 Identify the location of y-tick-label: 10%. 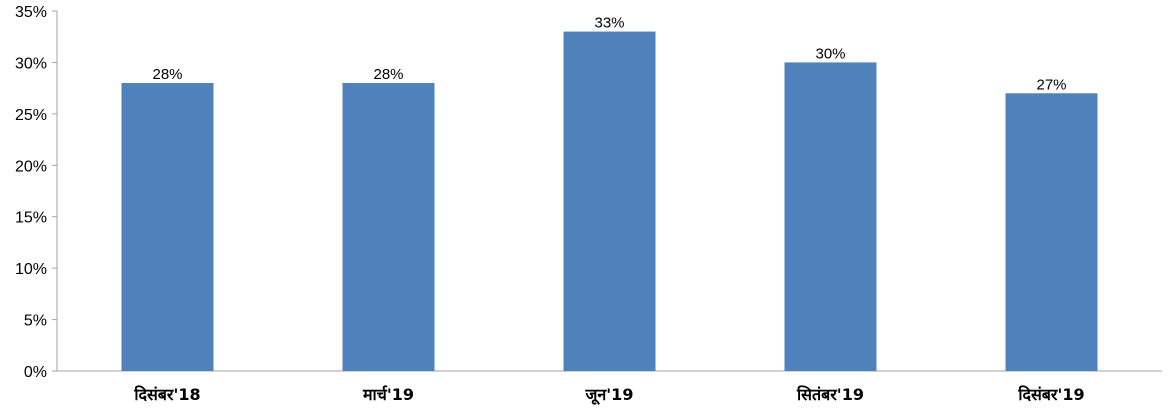
(31, 269).